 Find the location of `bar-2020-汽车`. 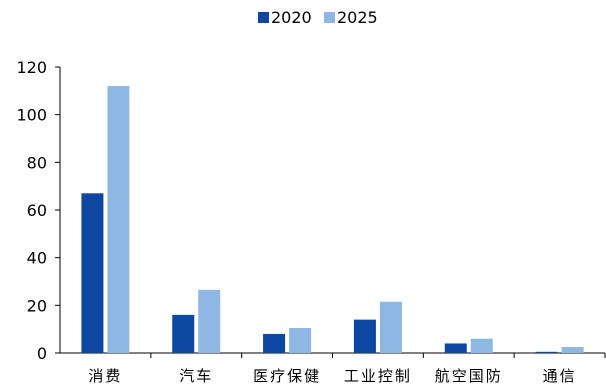

bar-2020-汽车 is located at coordinates (183, 333).